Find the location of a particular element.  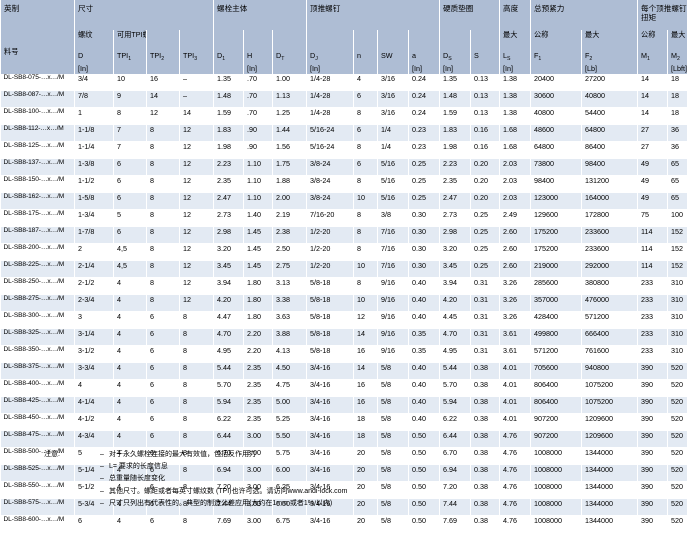

table-cell: 476000 is located at coordinates (610, 303).